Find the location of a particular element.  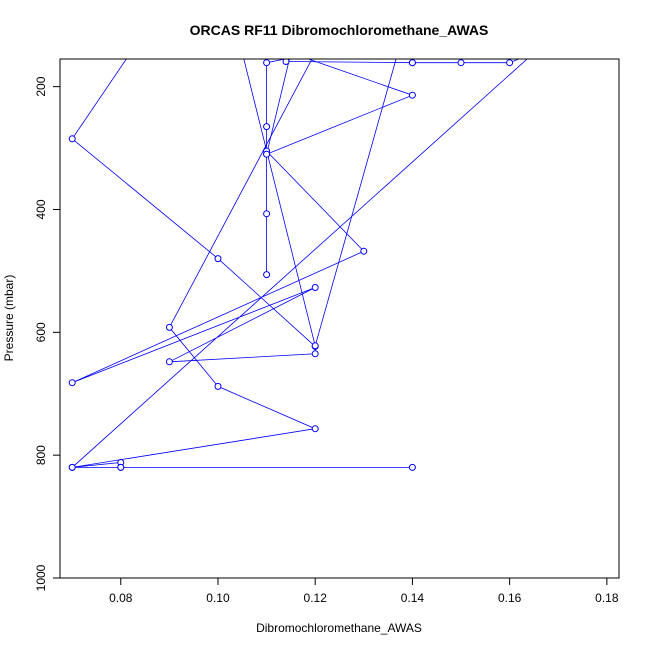

y-axis: 200 400 600 800 1000 is located at coordinates (47, 333).